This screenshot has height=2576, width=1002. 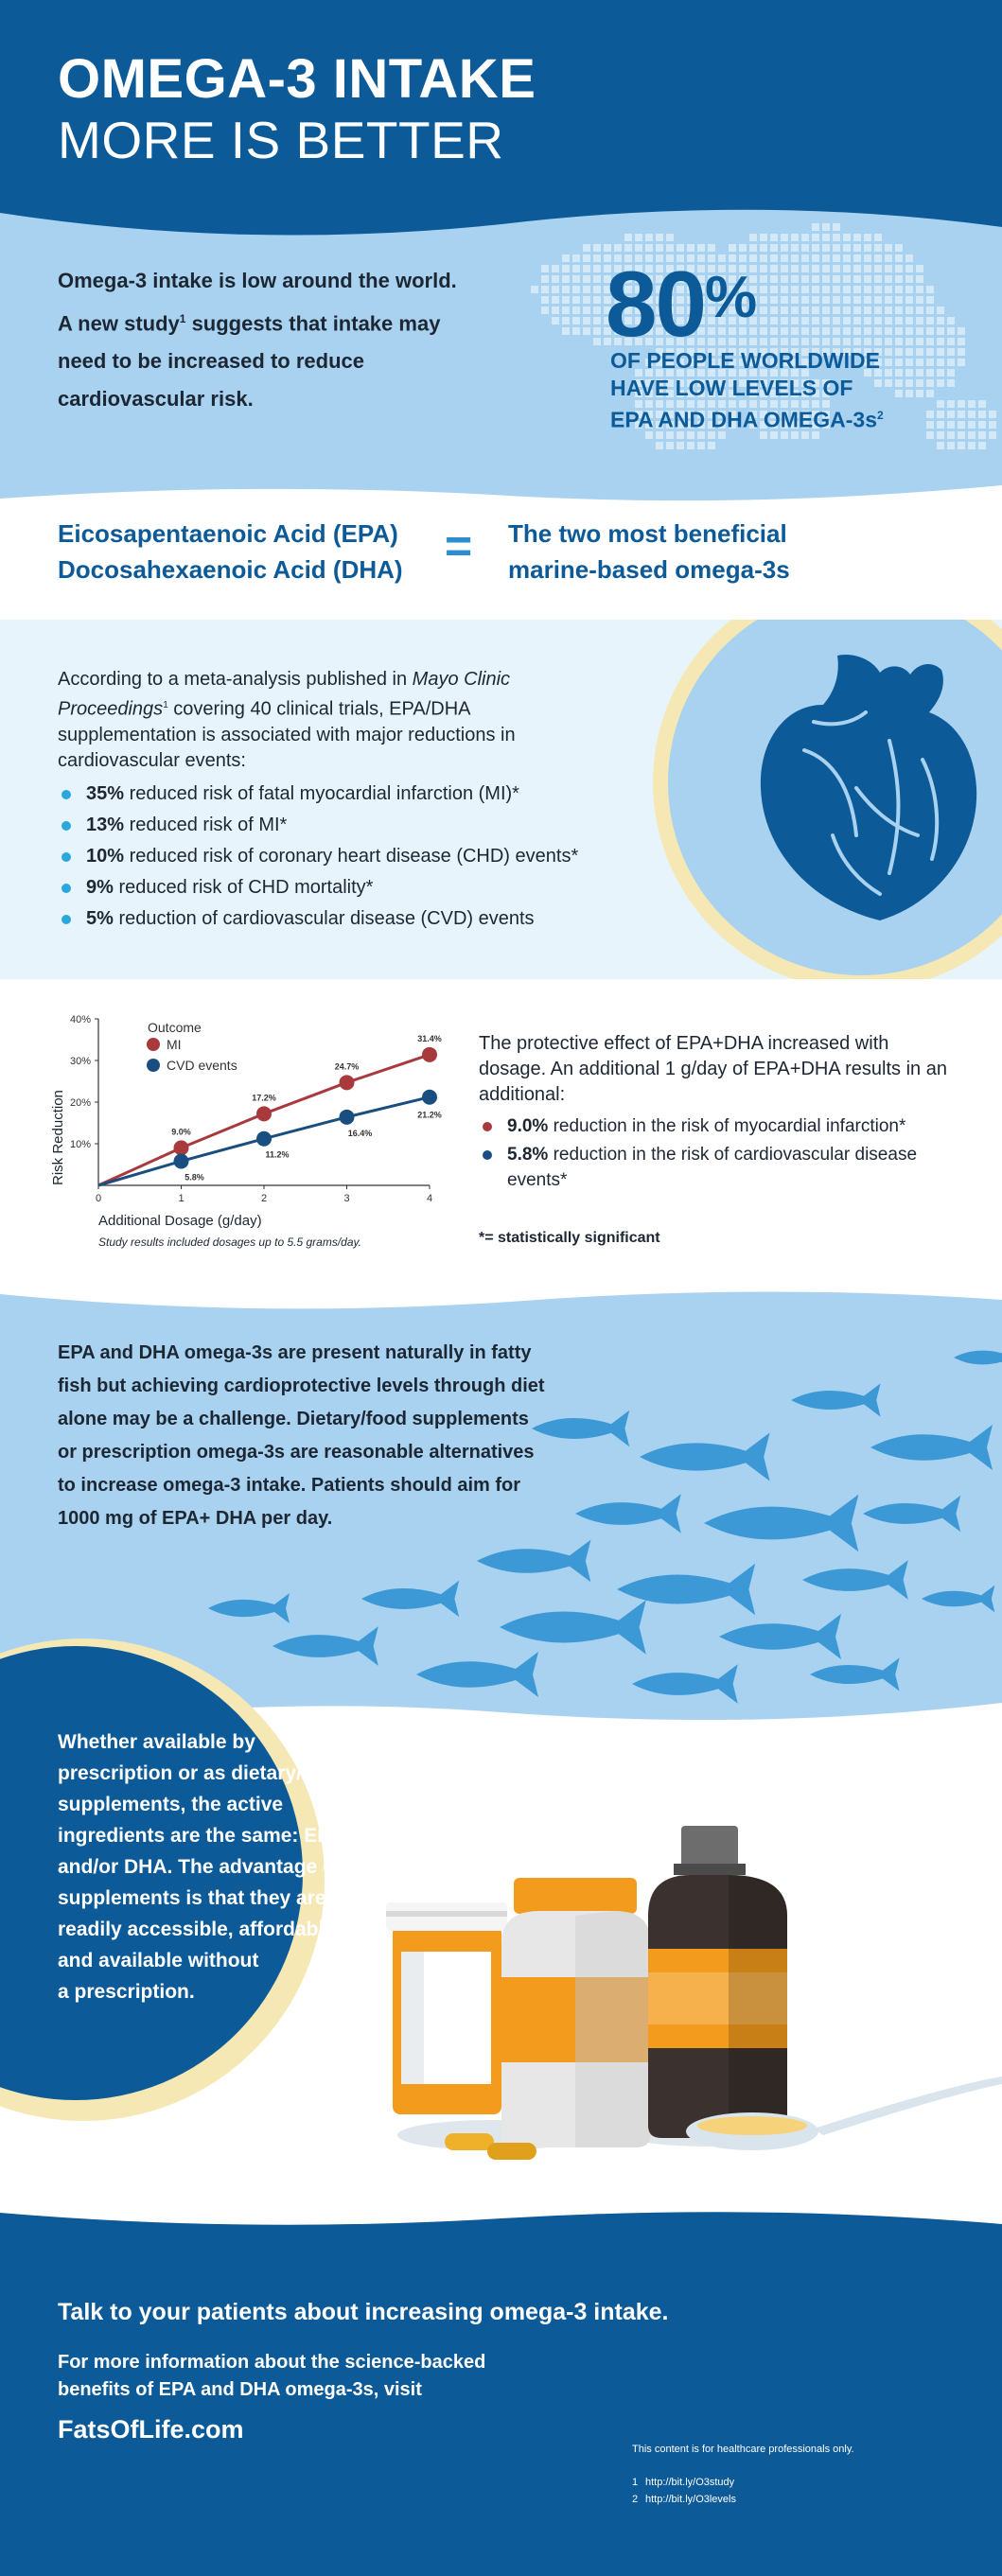 What do you see at coordinates (690, 2483) in the screenshot?
I see `reference-link: http://bit.ly/O3study` at bounding box center [690, 2483].